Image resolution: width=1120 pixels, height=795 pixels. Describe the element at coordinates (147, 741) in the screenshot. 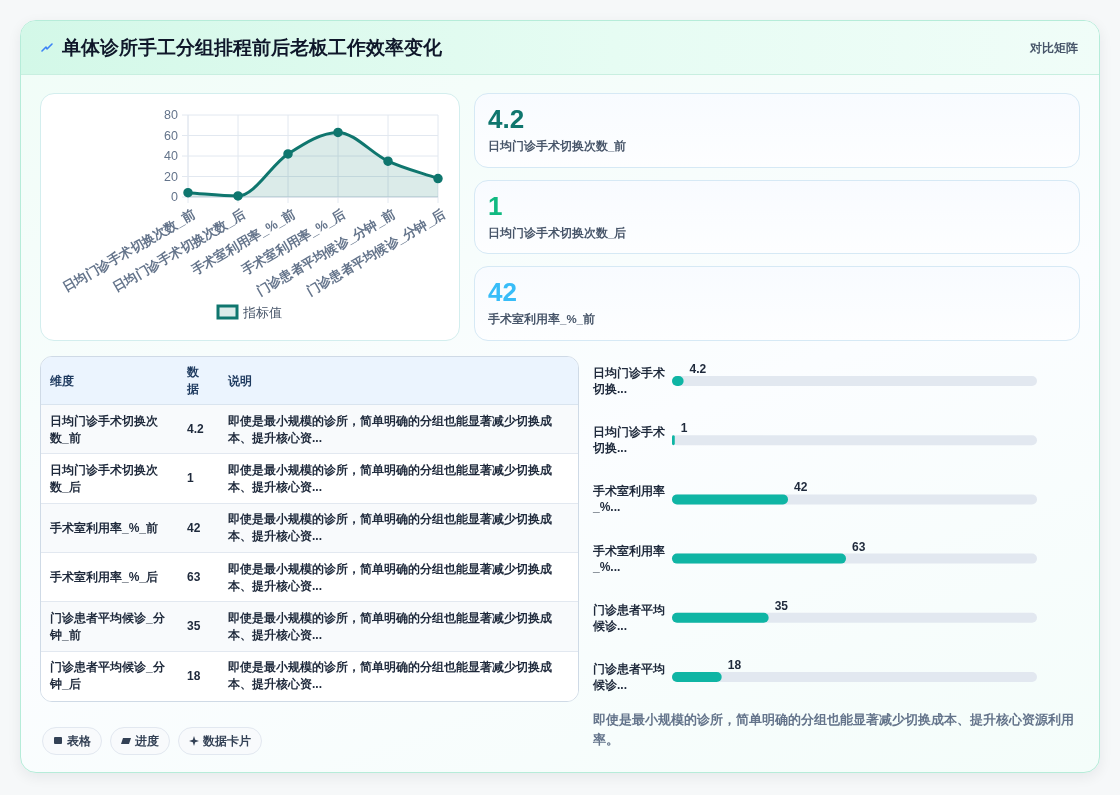

I see `text: 进度` at that location.